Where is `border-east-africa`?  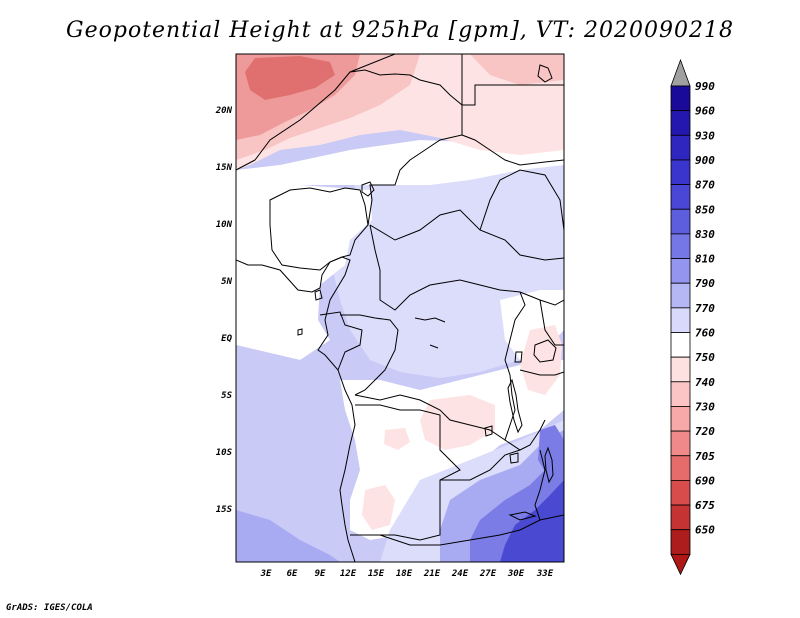
border-east-africa is located at coordinates (541, 318).